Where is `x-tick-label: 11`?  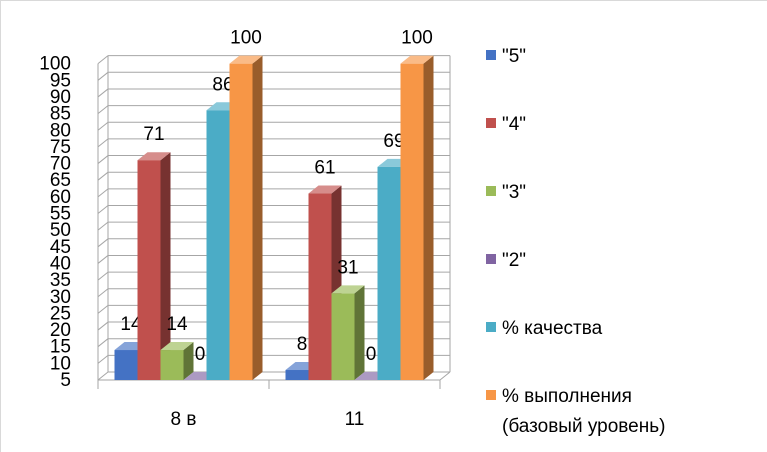 x-tick-label: 11 is located at coordinates (355, 419).